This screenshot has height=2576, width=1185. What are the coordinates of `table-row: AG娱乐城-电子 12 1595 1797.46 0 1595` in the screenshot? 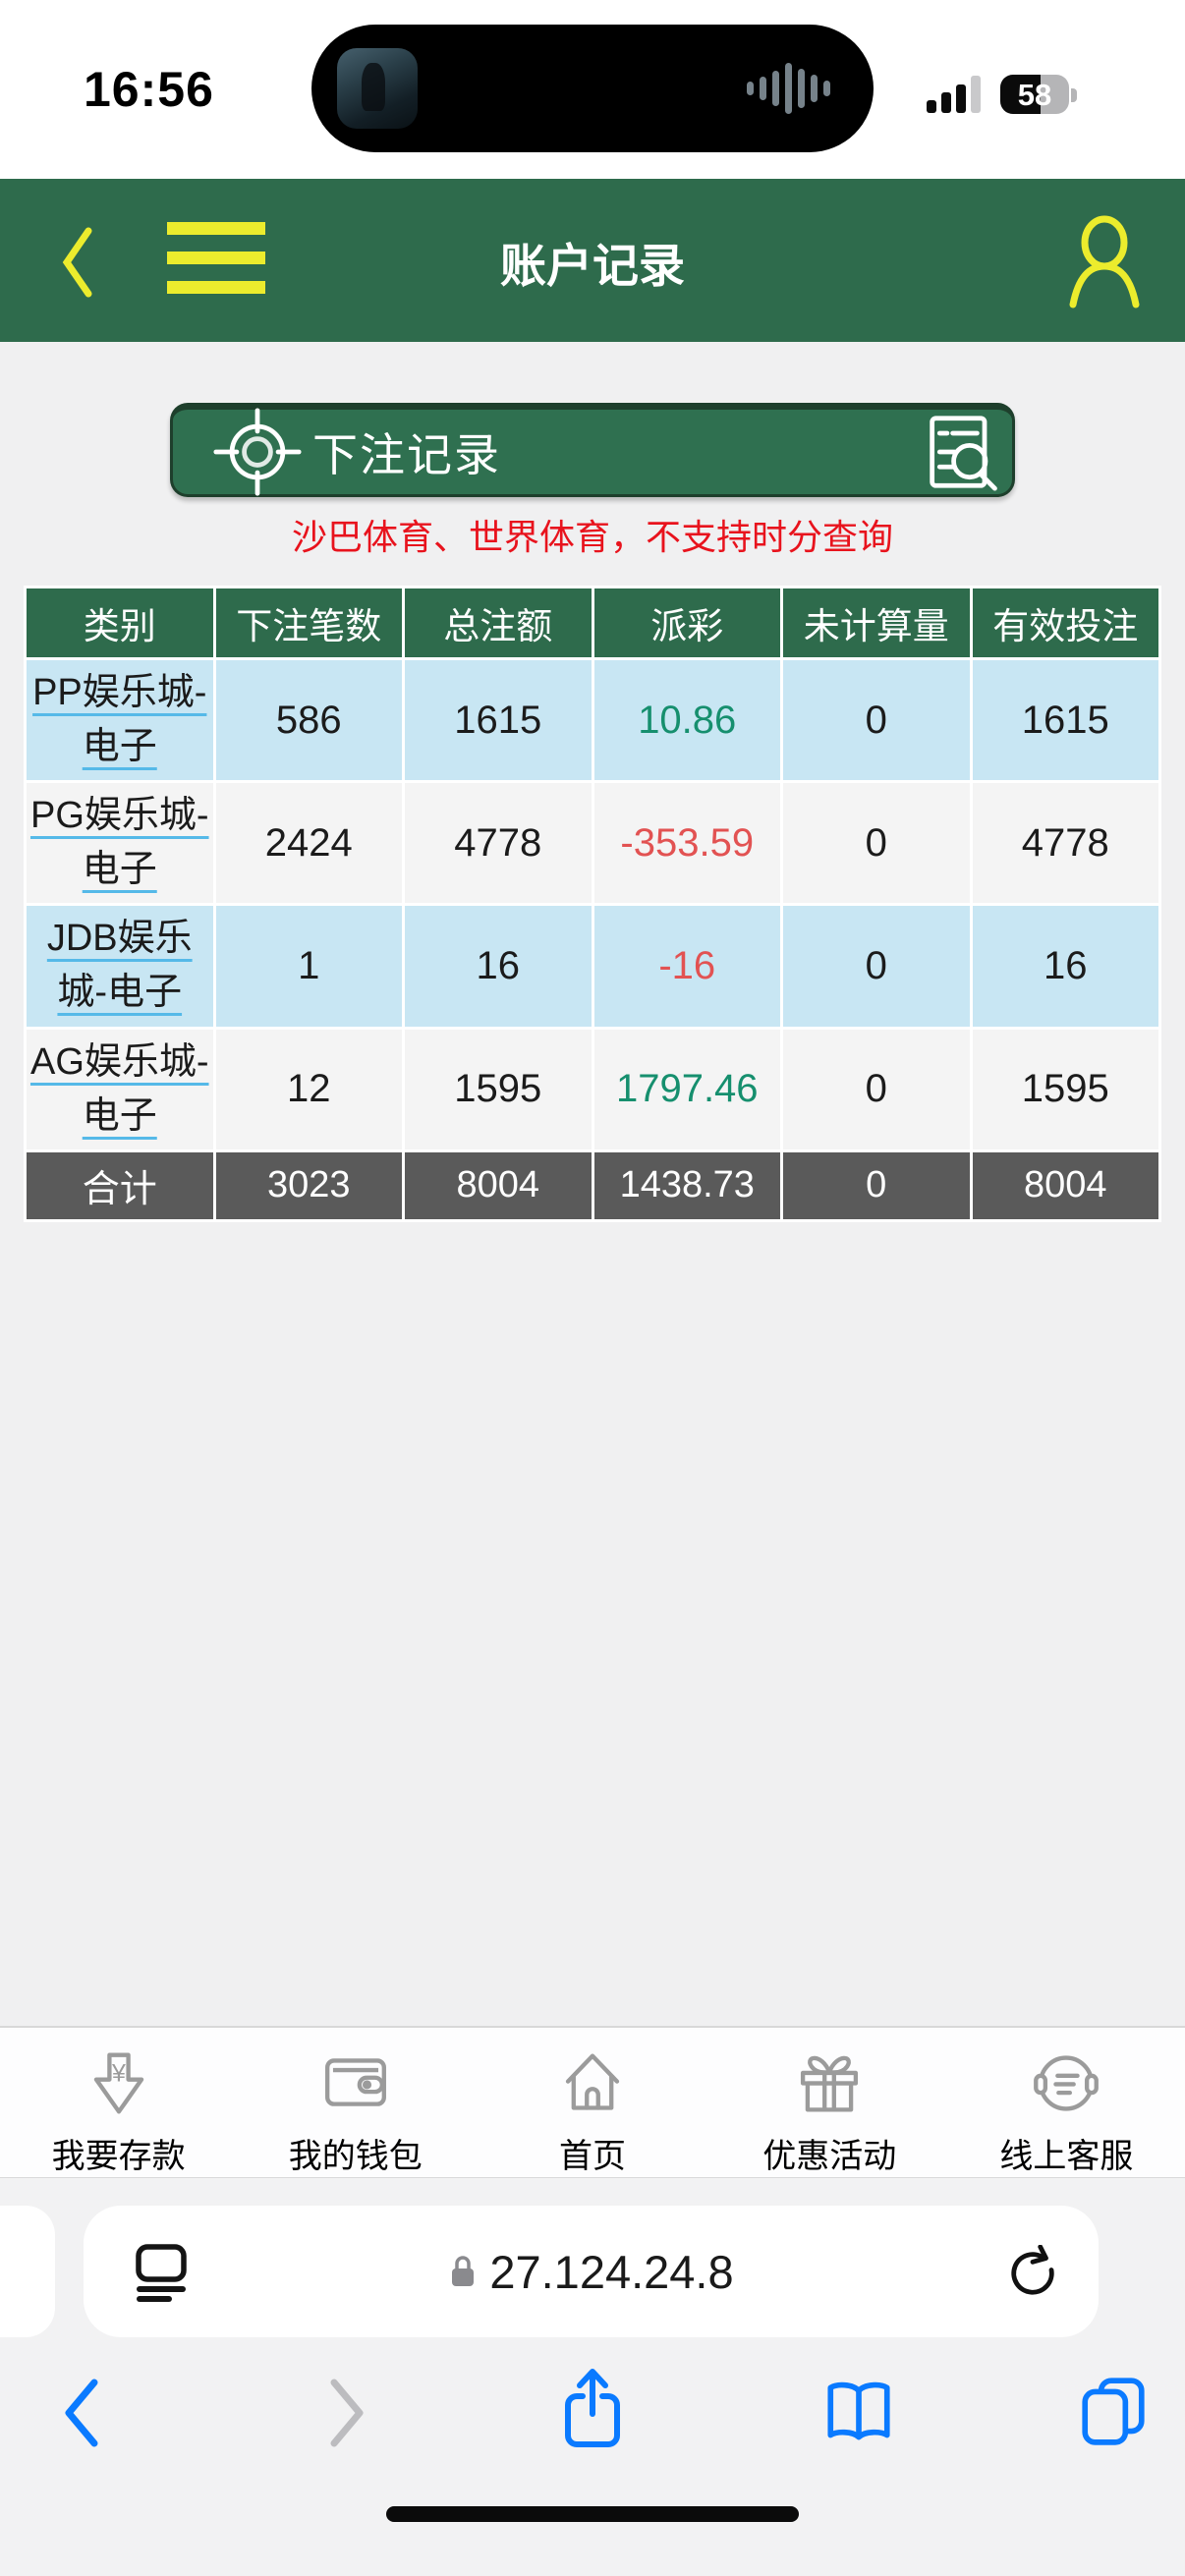 It's located at (592, 1089).